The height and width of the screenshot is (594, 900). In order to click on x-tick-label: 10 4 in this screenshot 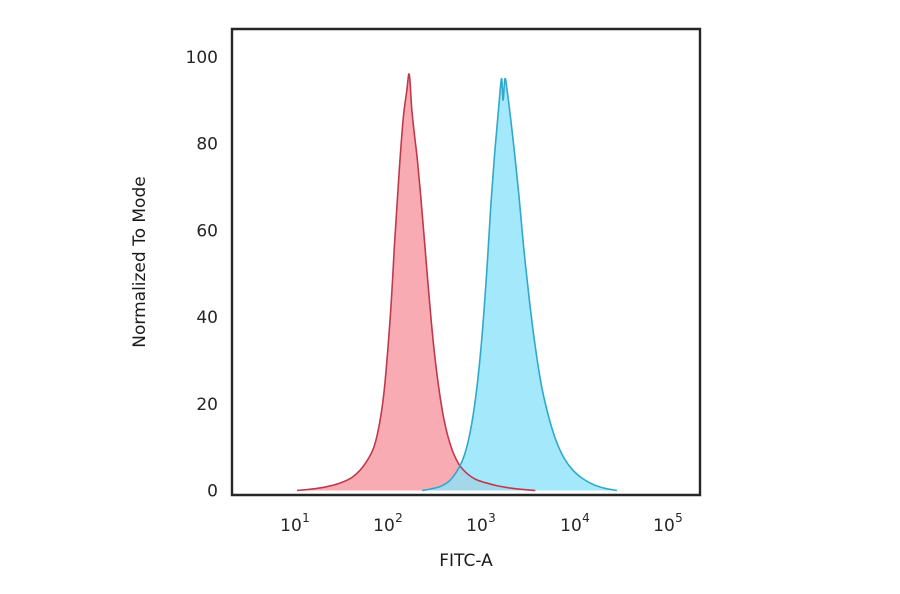, I will do `click(575, 523)`.